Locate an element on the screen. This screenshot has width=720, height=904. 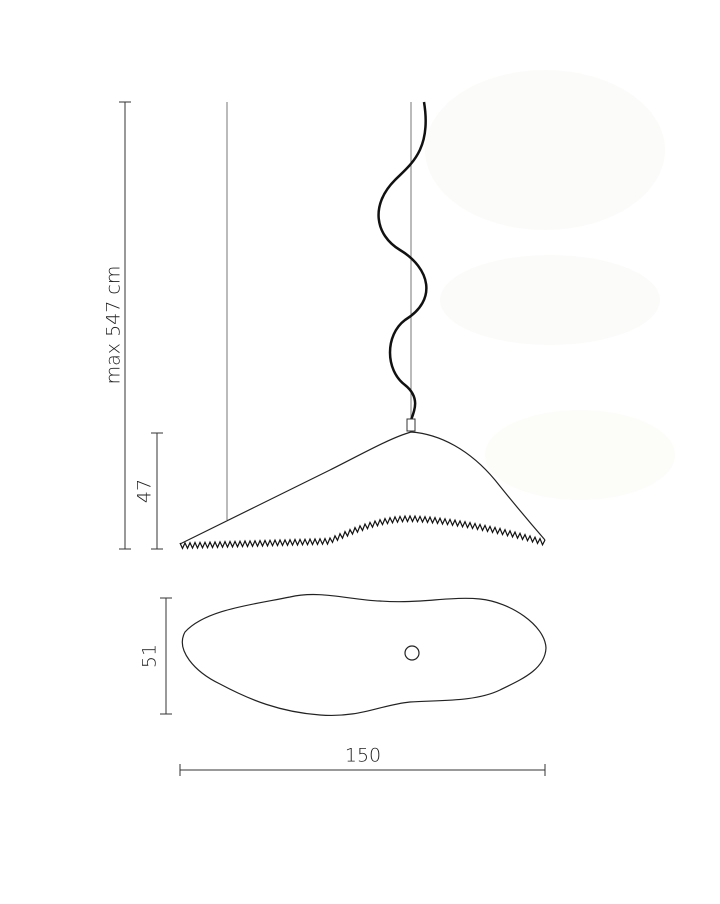
shade-profile is located at coordinates (362, 488).